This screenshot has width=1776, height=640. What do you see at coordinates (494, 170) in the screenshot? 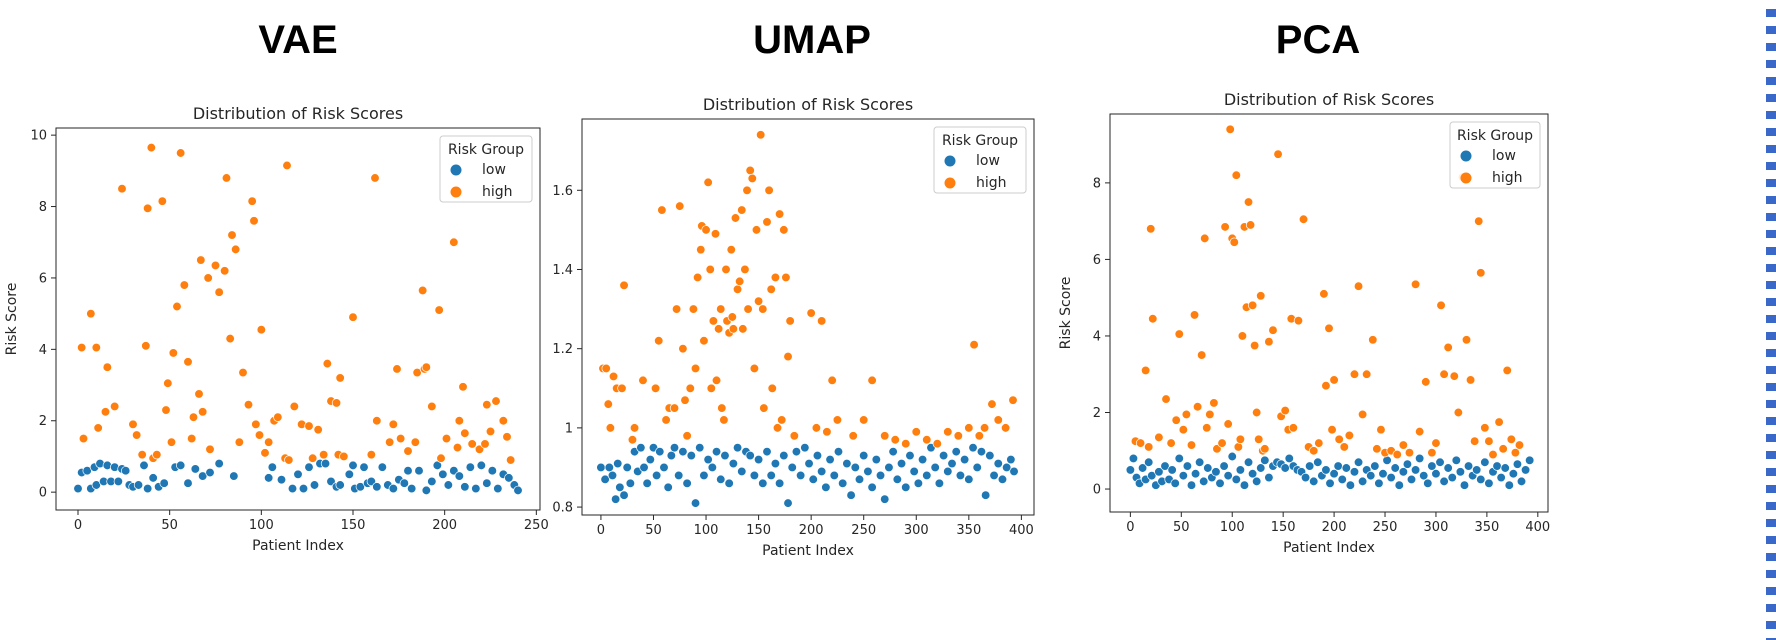
I see `legend-label-low: low` at bounding box center [494, 170].